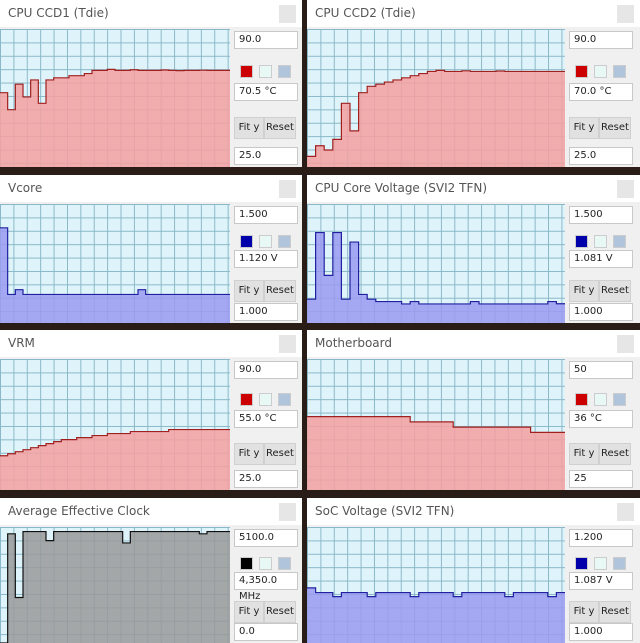 Image resolution: width=640 pixels, height=643 pixels. Describe the element at coordinates (25, 188) in the screenshot. I see `sensor-title: Vcore` at that location.